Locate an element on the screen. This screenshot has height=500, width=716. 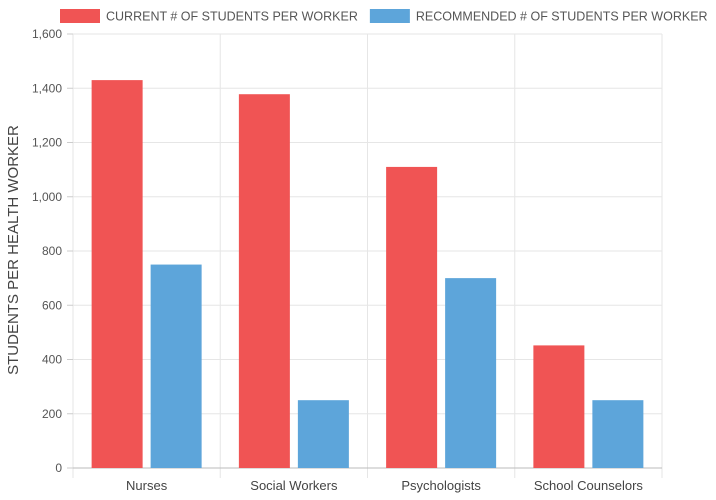
y-tick-label: 200 is located at coordinates (52, 414).